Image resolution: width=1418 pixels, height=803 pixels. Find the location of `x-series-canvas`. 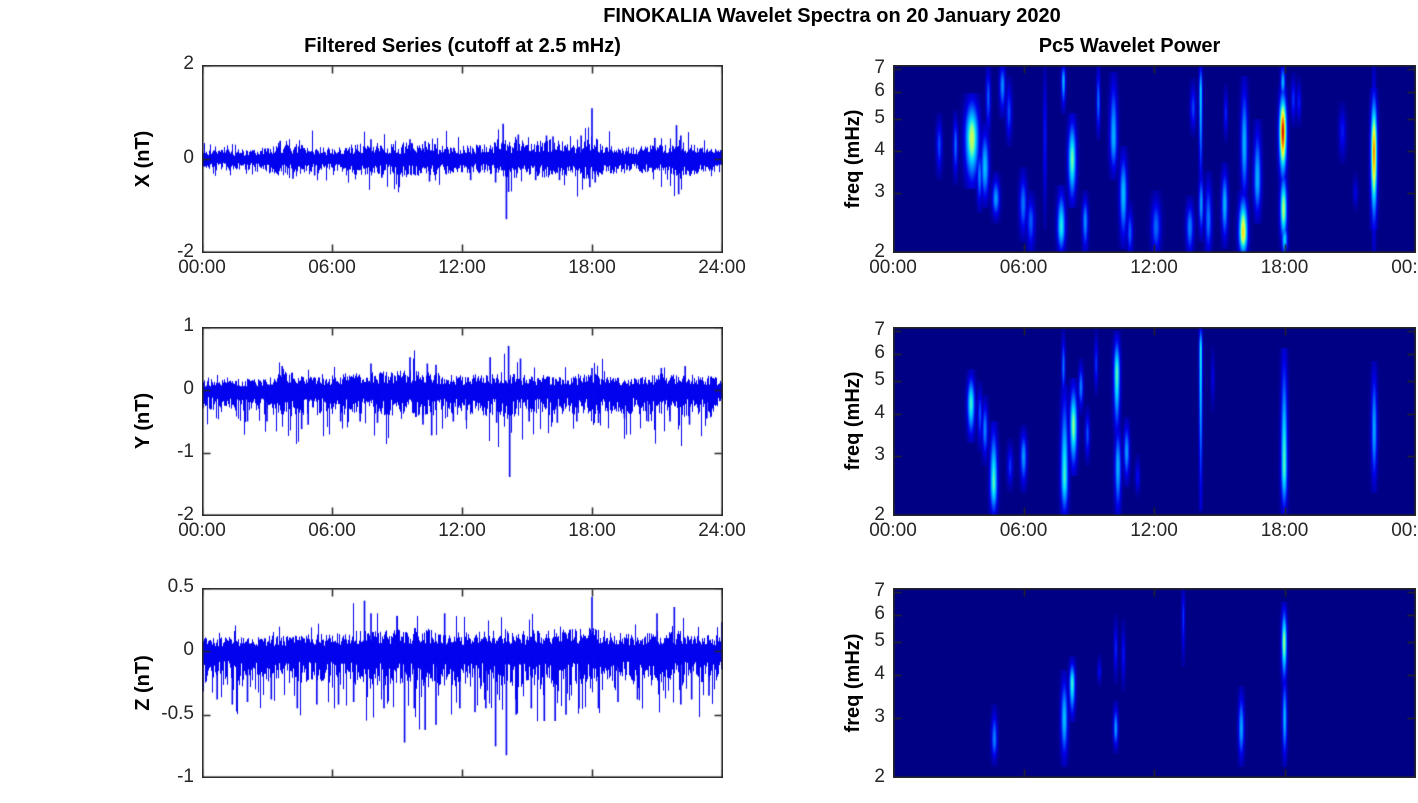

x-series-canvas is located at coordinates (462, 159).